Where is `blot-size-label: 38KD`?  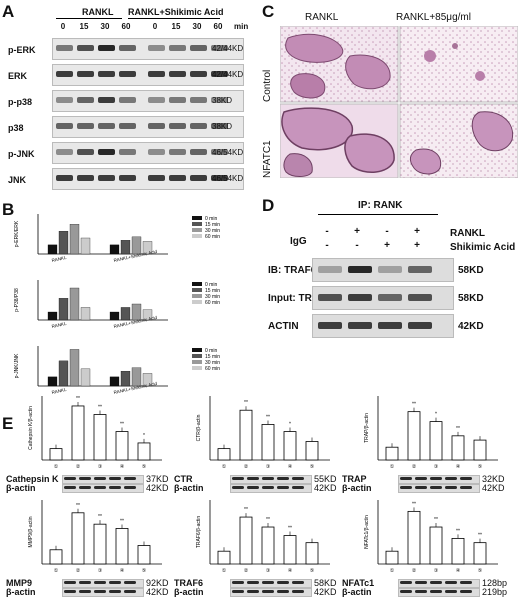 blot-size-label: 38KD is located at coordinates (222, 126).